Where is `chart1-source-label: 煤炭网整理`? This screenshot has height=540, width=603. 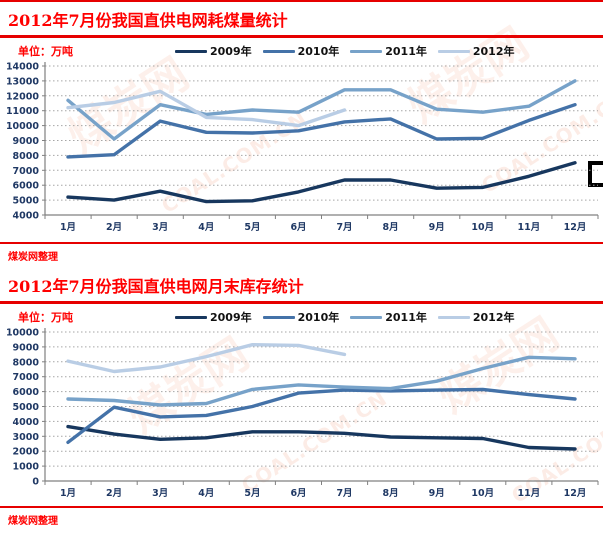 chart1-source-label: 煤炭网整理 is located at coordinates (33, 257).